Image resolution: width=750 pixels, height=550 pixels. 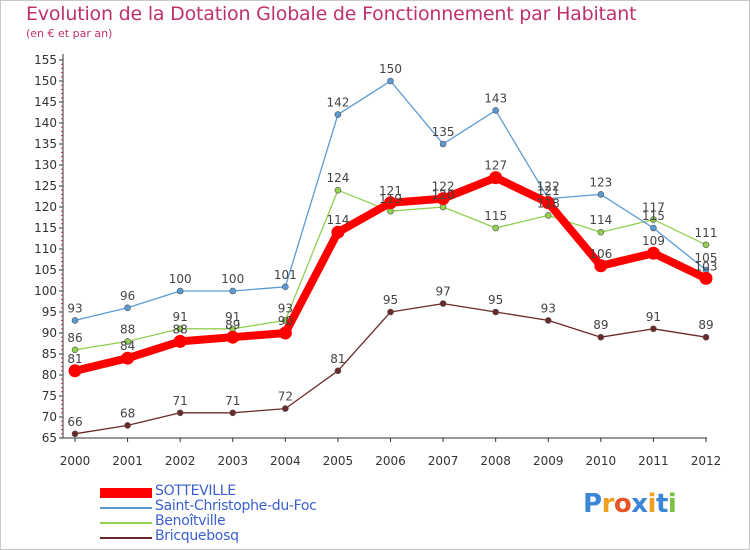 I want to click on logo-letter: o, so click(x=622, y=504).